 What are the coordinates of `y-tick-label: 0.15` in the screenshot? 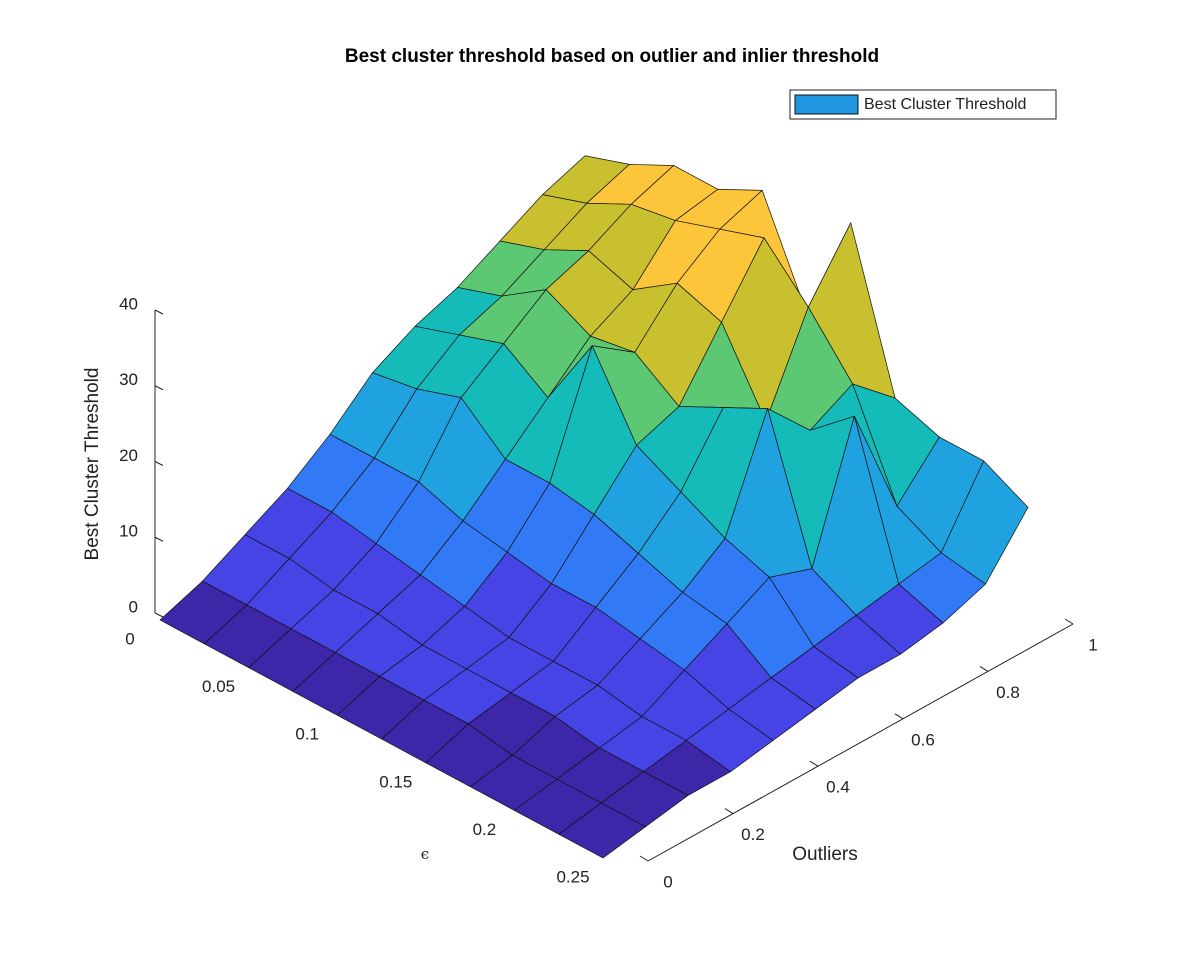 It's located at (395, 781).